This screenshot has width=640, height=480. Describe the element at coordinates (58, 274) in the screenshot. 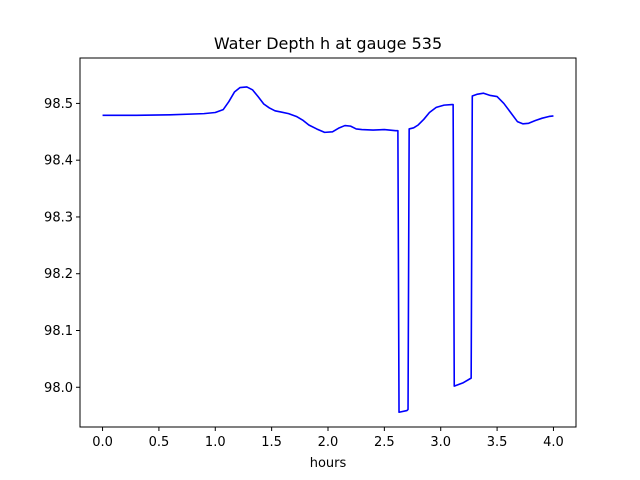

I see `y-tick-label: 98.2` at that location.